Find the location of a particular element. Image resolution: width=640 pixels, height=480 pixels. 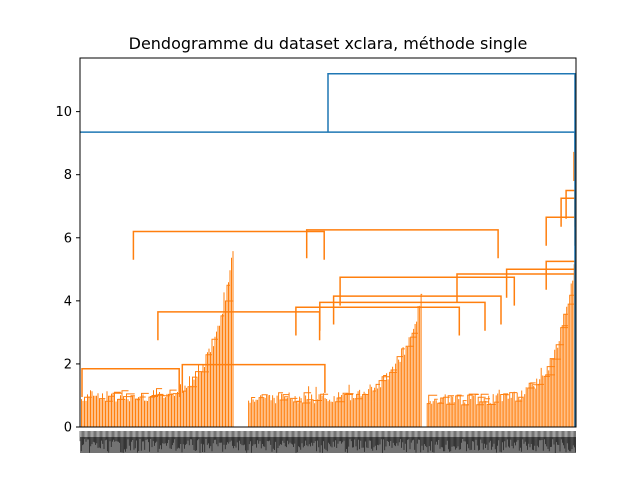

leaf-labels is located at coordinates (327, 442).